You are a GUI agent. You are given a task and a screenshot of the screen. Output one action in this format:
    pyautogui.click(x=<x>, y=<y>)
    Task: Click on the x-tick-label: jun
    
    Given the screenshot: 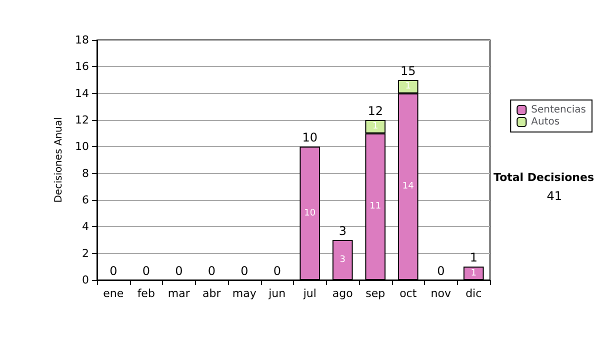 What is the action you would take?
    pyautogui.click(x=277, y=293)
    